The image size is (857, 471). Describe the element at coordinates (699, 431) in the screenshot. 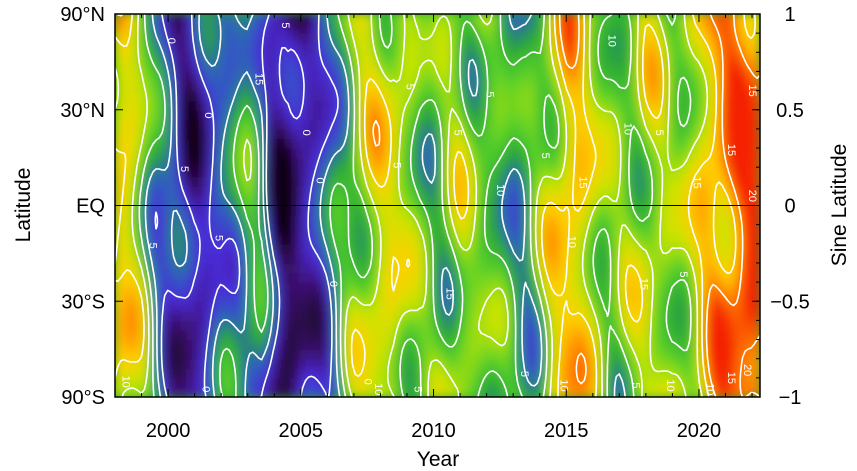

I see `x-tick-label: 2020` at that location.